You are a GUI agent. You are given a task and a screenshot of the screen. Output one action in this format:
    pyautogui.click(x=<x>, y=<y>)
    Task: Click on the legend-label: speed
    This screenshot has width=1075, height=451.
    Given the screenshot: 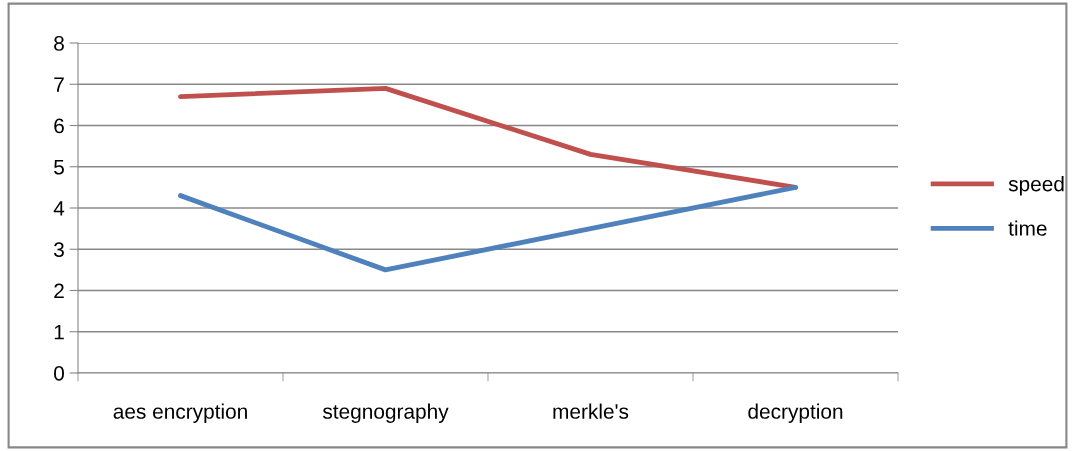 What is the action you would take?
    pyautogui.click(x=1036, y=186)
    